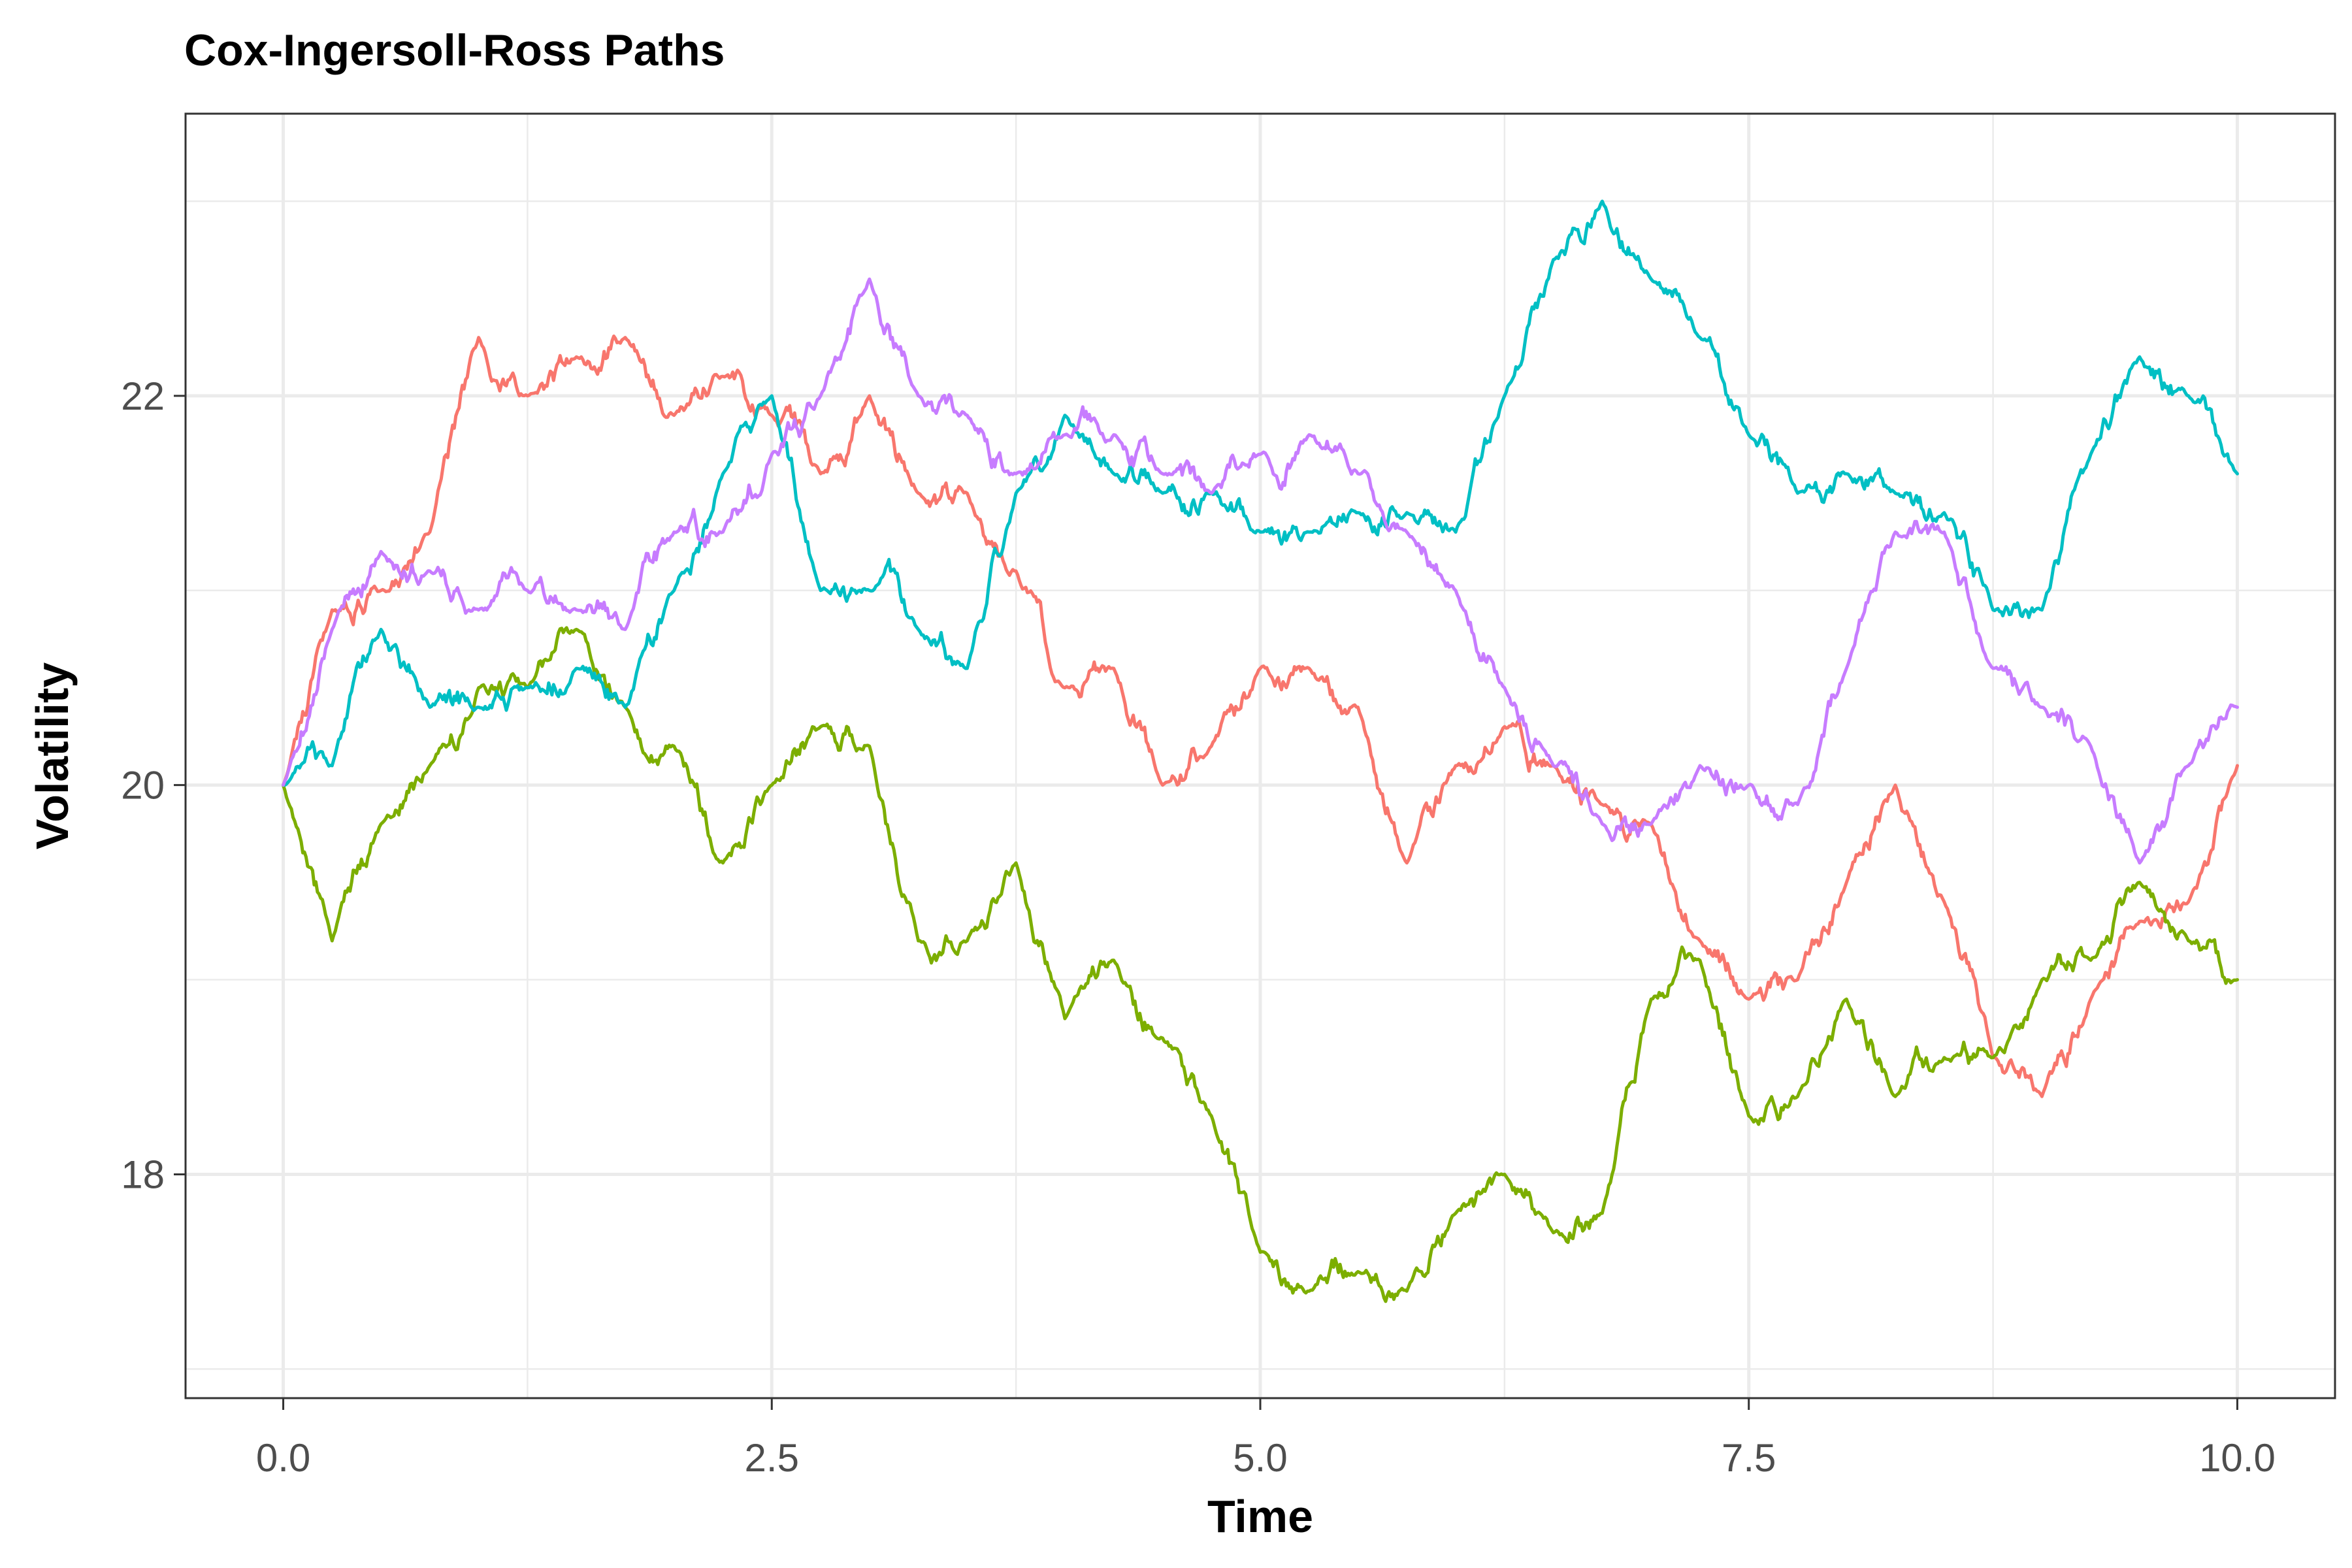 The width and height of the screenshot is (2352, 1568). What do you see at coordinates (1260, 1458) in the screenshot?
I see `x-tick-label: 5.0` at bounding box center [1260, 1458].